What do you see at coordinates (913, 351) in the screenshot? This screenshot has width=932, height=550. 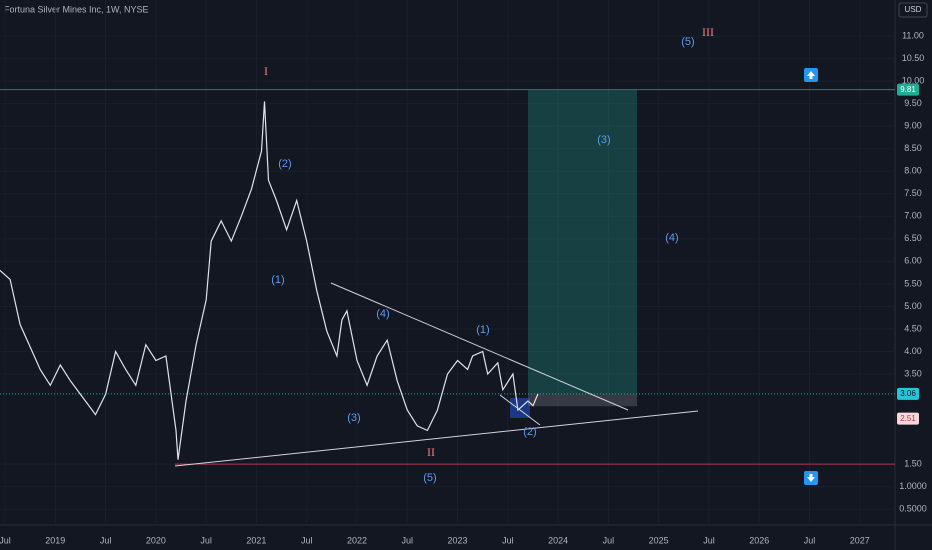 I see `y-tick-label: 4.00` at bounding box center [913, 351].